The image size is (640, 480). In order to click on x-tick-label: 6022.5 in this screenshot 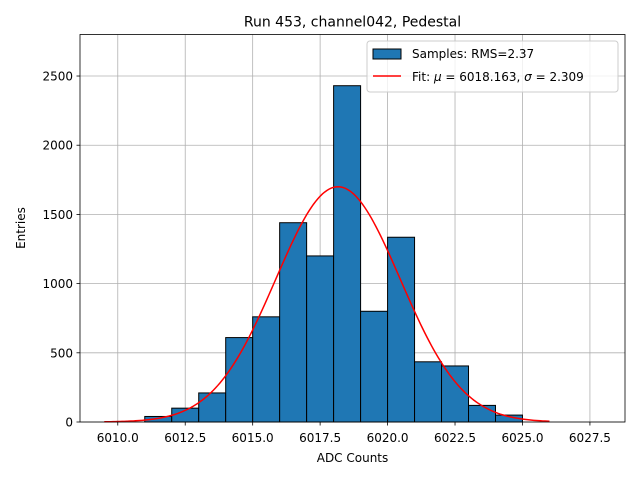, I will do `click(455, 438)`.